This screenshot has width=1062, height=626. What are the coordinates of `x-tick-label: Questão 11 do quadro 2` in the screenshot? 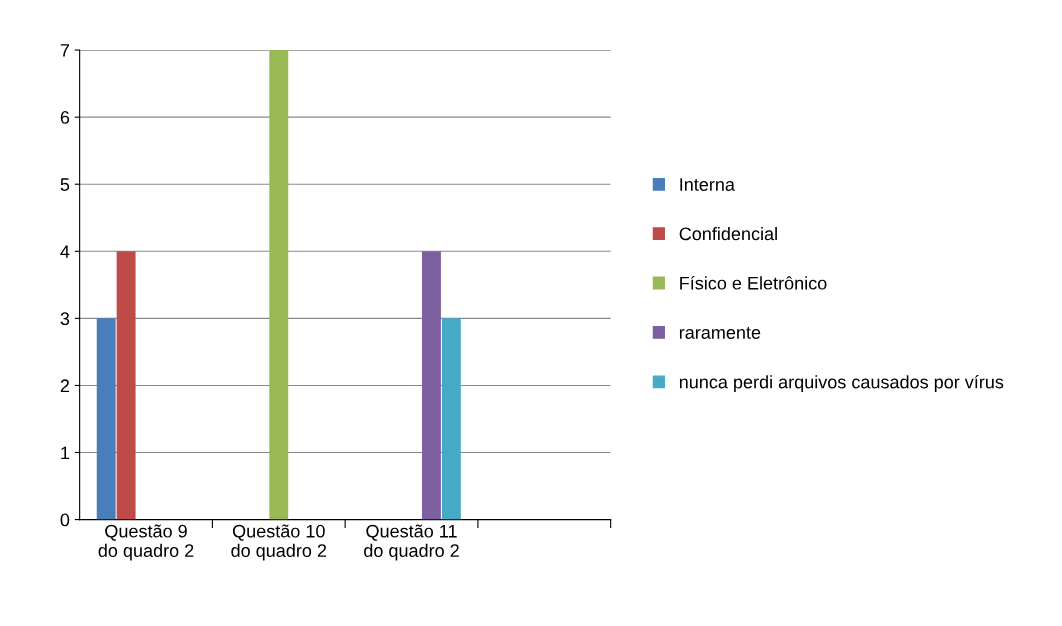 It's located at (411, 542).